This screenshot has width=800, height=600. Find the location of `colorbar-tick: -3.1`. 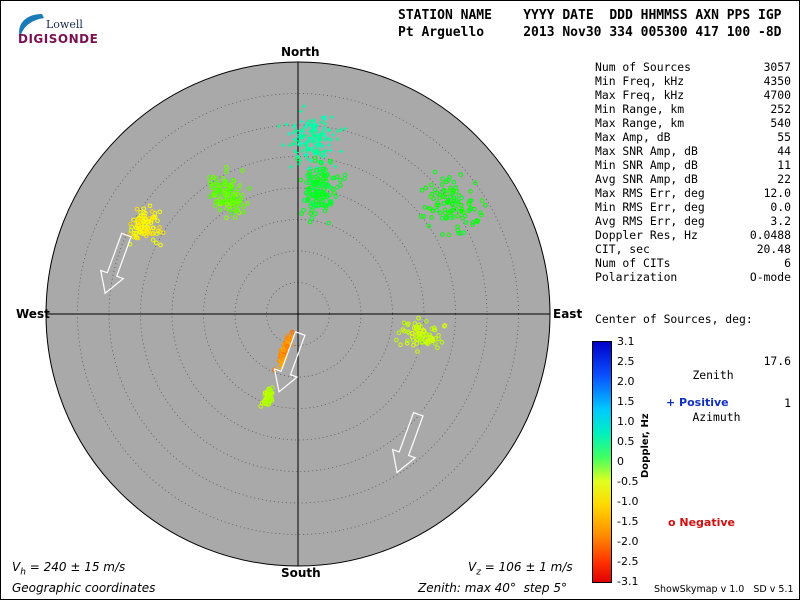

colorbar-tick: -3.1 is located at coordinates (628, 581).